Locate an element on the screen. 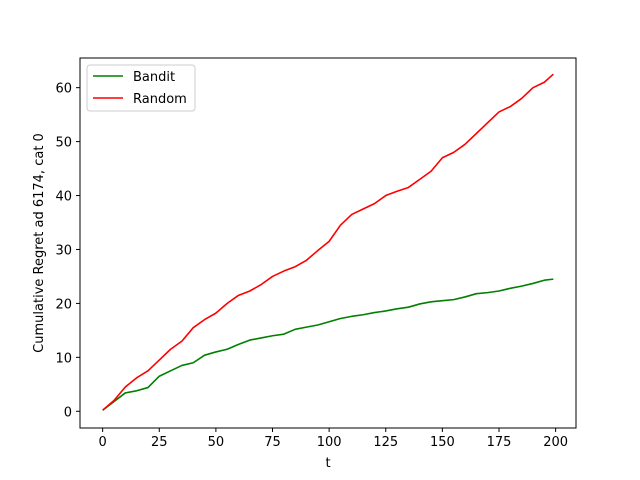 Image resolution: width=640 pixels, height=480 pixels. x-tick-label: 50 is located at coordinates (216, 442).